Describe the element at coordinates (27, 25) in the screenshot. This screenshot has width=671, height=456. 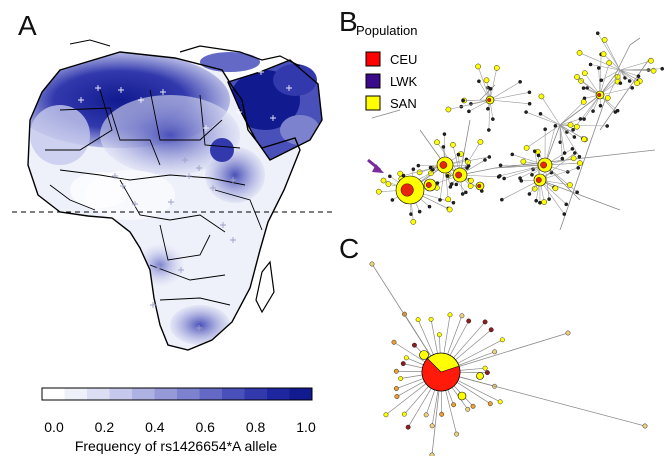
I see `panel-label-a: A` at that location.